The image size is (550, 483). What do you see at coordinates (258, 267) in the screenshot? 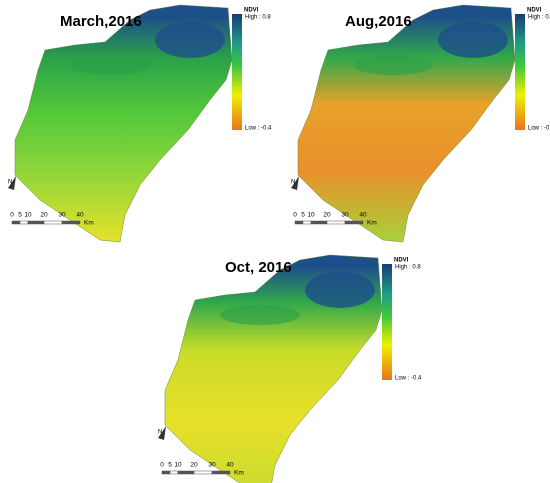
I see `map-title: Oct, 2016` at bounding box center [258, 267].